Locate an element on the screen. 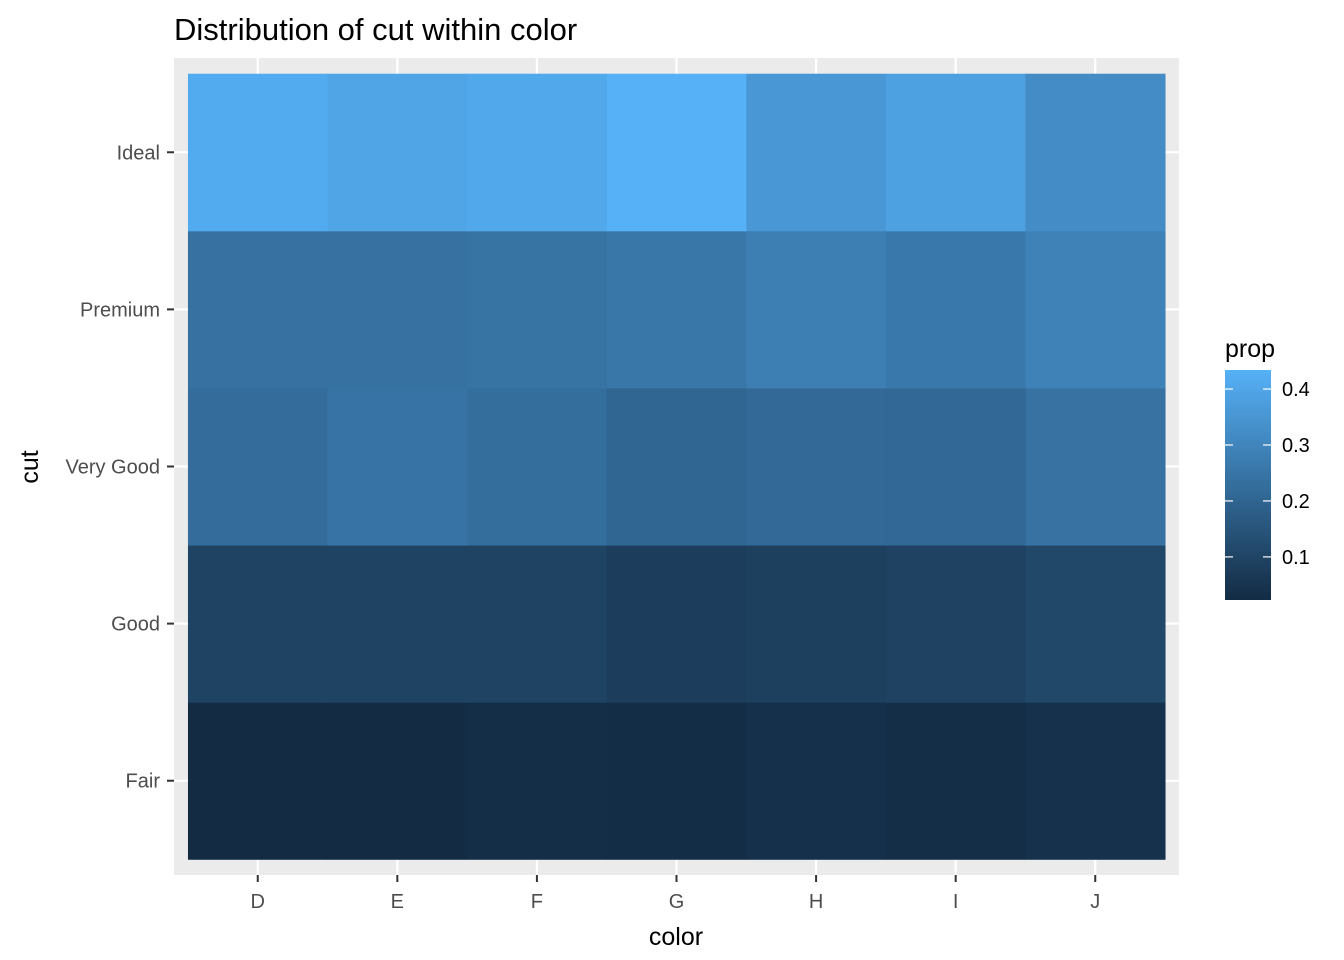 The height and width of the screenshot is (960, 1344). heatmap-tile-E-premium is located at coordinates (397, 309).